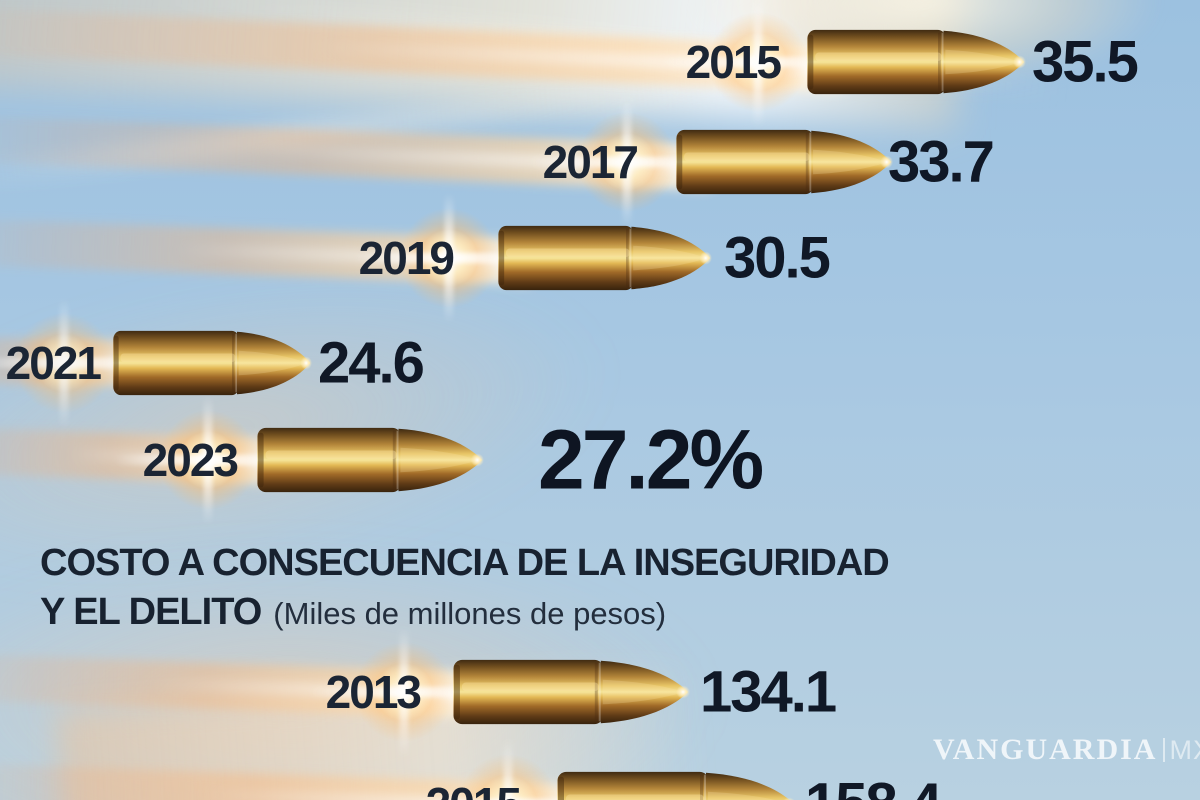 The width and height of the screenshot is (1200, 800). What do you see at coordinates (1045, 749) in the screenshot?
I see `brand-name: VANGUARDIA` at bounding box center [1045, 749].